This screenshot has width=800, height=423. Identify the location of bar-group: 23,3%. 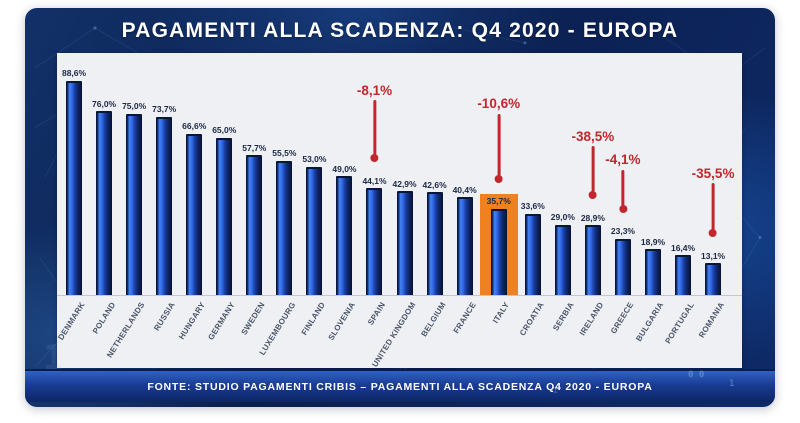
(622, 260).